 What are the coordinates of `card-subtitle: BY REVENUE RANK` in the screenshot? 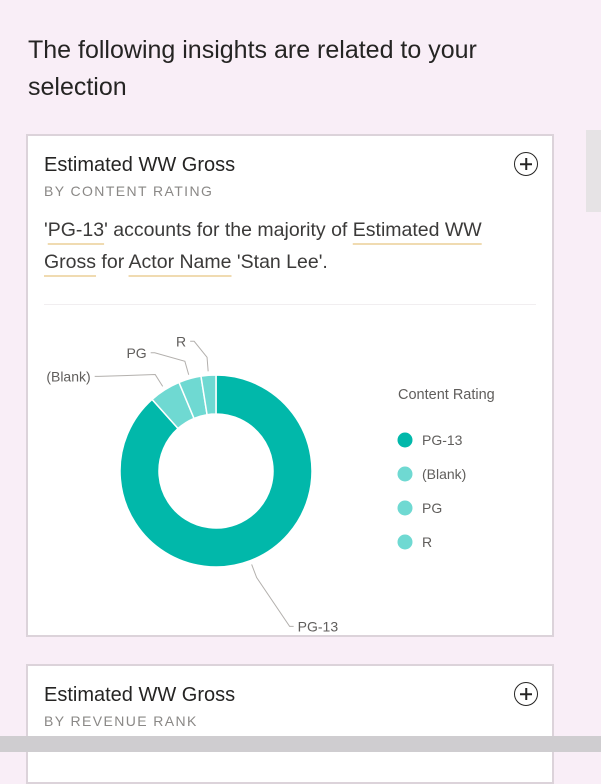 It's located at (121, 721).